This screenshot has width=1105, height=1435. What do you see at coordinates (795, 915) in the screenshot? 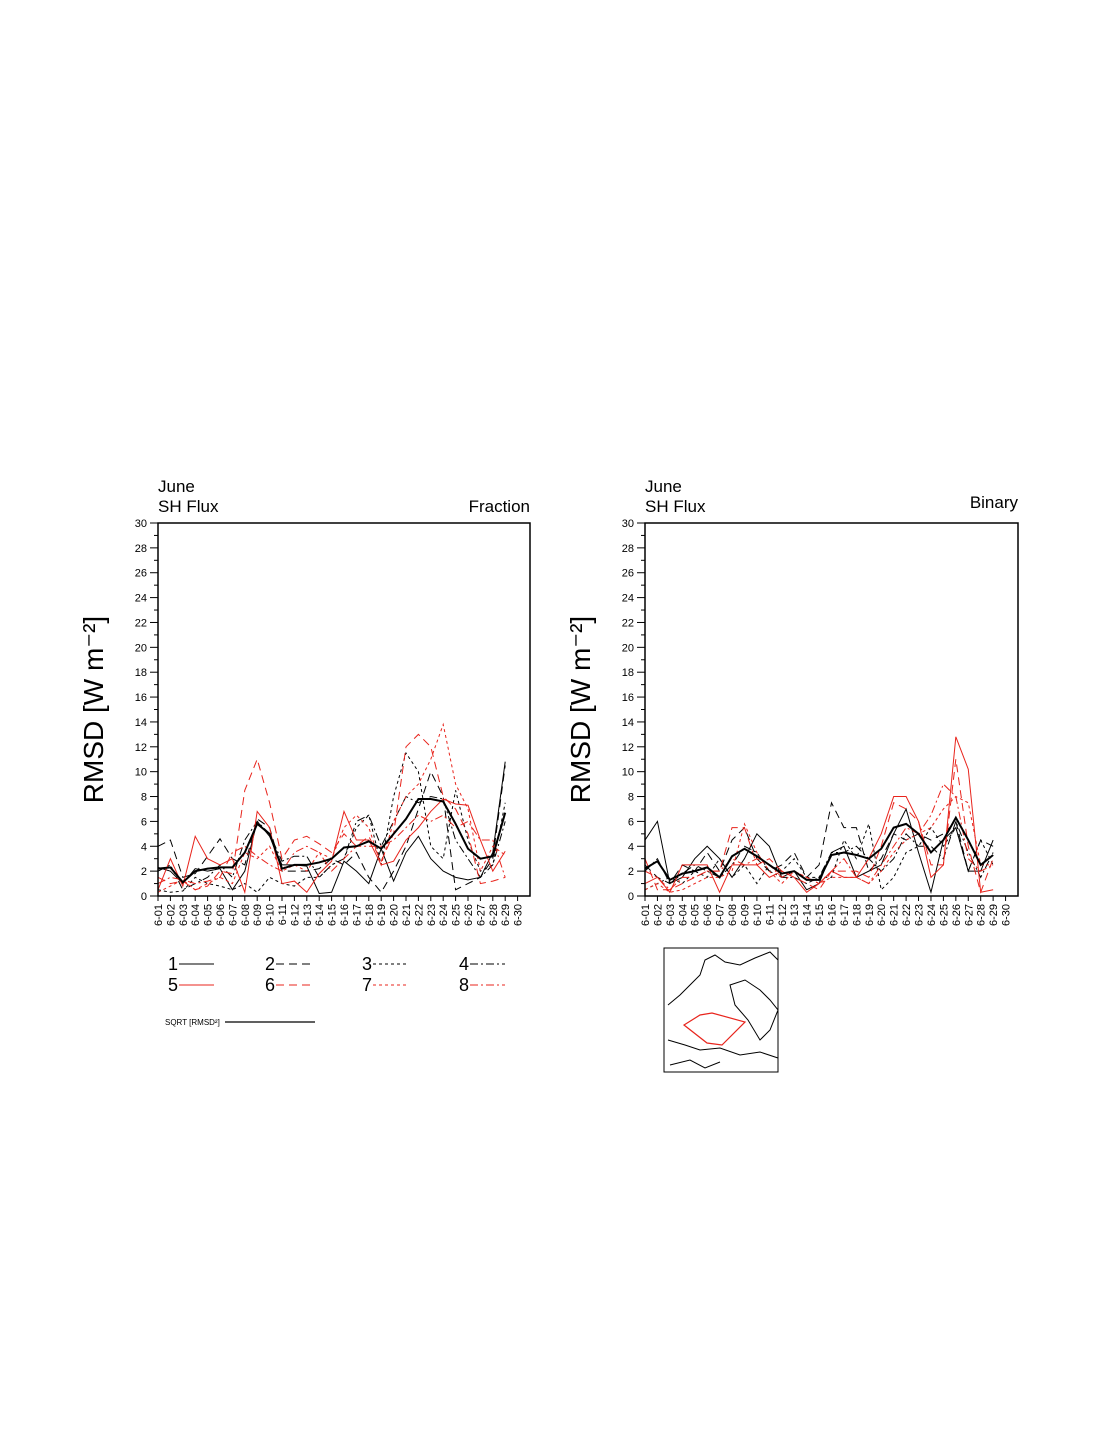
I see `x-tick-label: 6-13` at bounding box center [795, 915].